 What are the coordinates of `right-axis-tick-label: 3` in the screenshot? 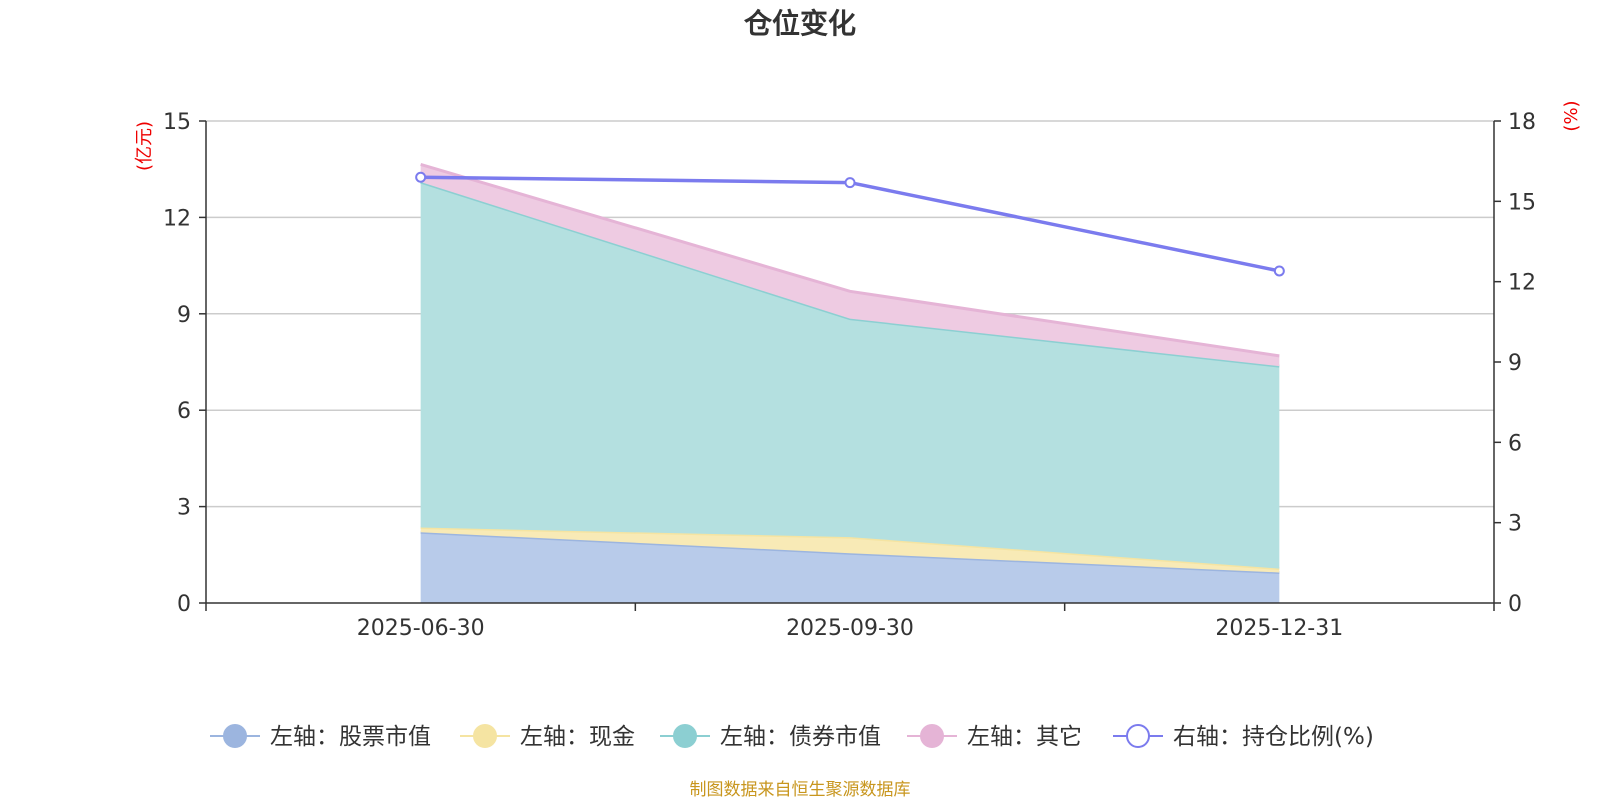 It's located at (1515, 524).